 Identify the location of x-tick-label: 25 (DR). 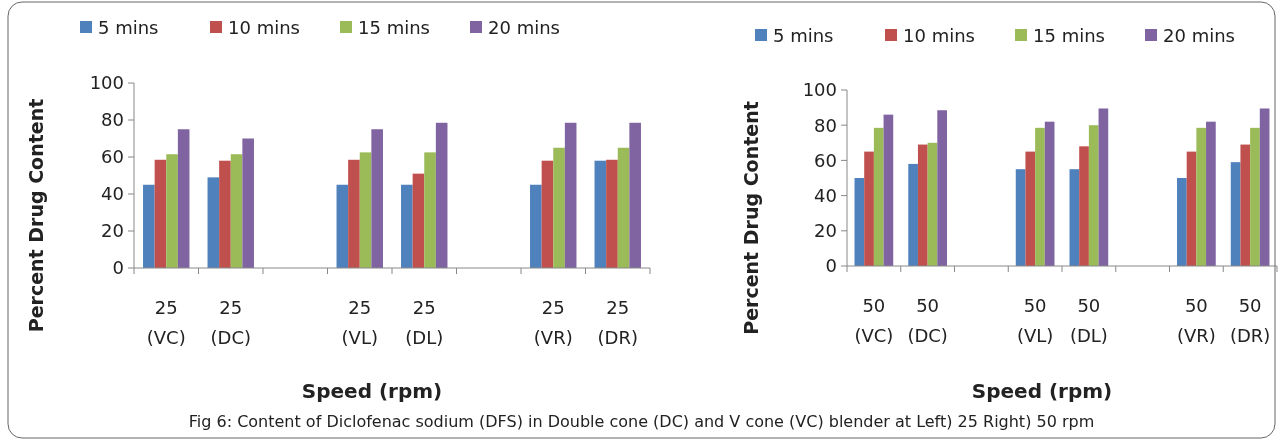
(617, 322).